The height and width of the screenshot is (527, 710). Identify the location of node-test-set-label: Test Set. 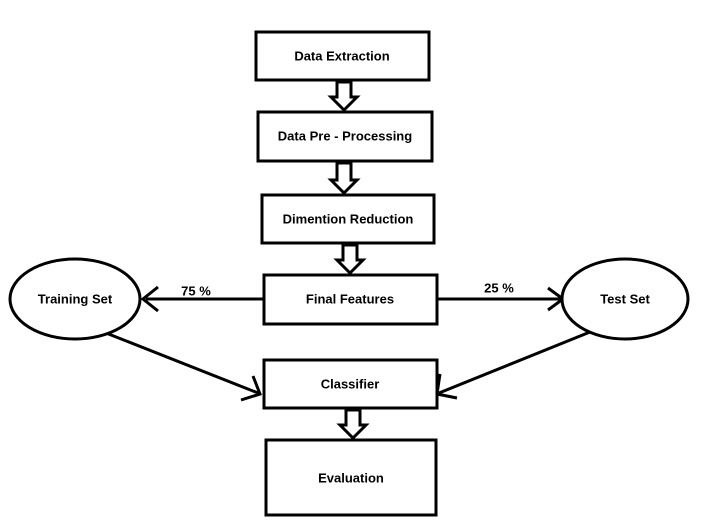
(625, 299).